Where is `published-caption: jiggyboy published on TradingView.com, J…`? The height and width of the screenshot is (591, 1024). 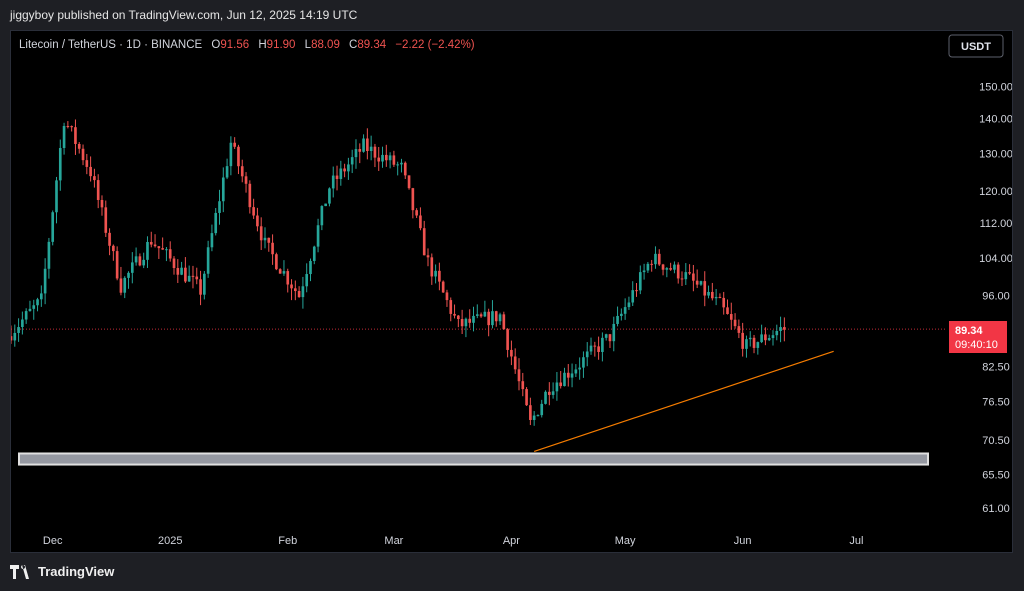 published-caption: jiggyboy published on TradingView.com, J… is located at coordinates (184, 15).